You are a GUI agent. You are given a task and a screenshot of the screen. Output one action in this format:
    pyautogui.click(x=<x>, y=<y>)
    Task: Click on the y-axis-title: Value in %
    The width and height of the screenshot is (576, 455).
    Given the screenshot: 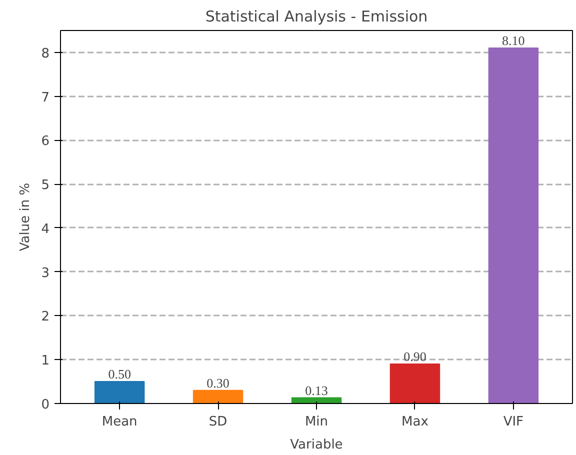 What is the action you would take?
    pyautogui.click(x=26, y=217)
    